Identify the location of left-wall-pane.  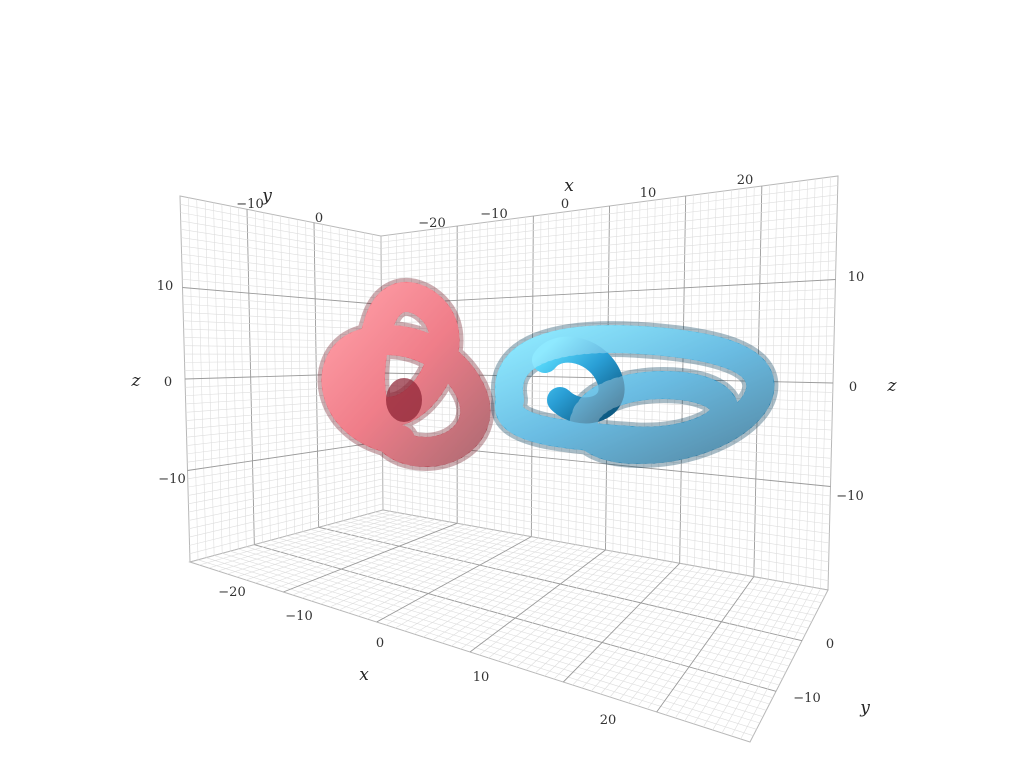
(281, 379).